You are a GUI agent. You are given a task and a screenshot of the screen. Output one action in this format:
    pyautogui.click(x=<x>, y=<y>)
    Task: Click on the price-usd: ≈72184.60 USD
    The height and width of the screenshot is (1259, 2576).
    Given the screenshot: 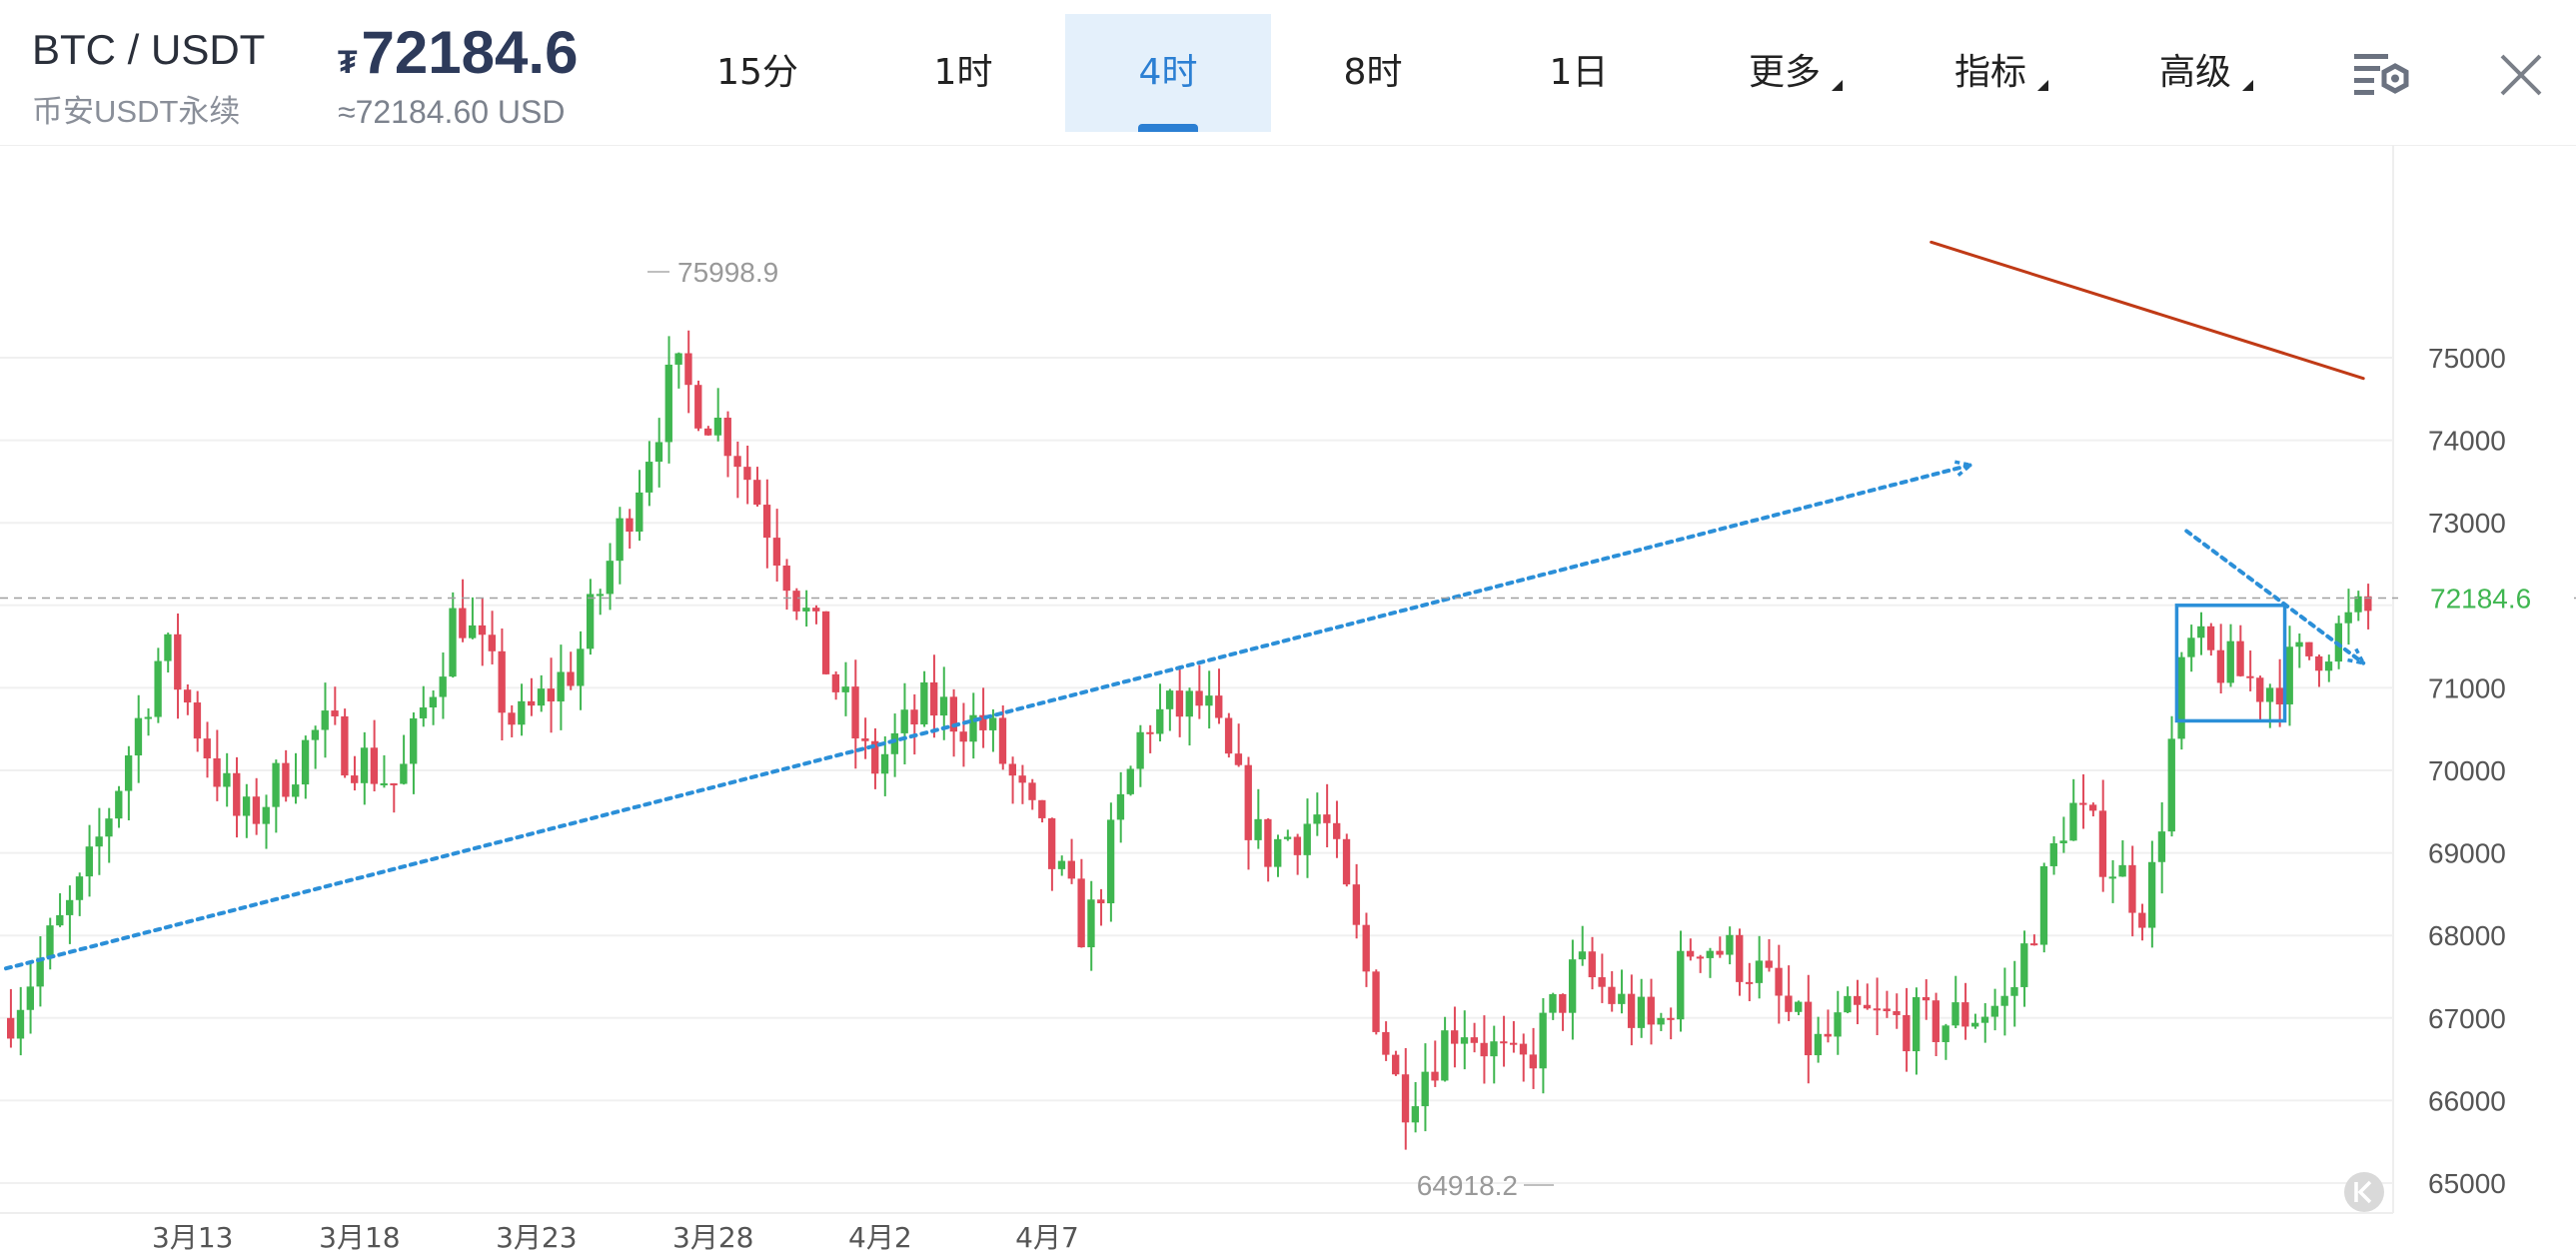 What is the action you would take?
    pyautogui.click(x=452, y=112)
    